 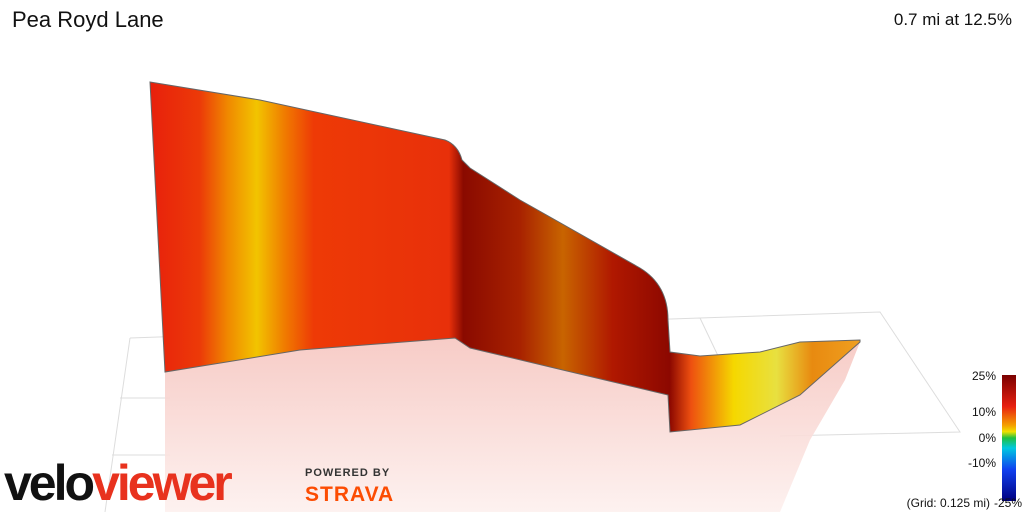 What do you see at coordinates (349, 494) in the screenshot?
I see `strava: STRAVA` at bounding box center [349, 494].